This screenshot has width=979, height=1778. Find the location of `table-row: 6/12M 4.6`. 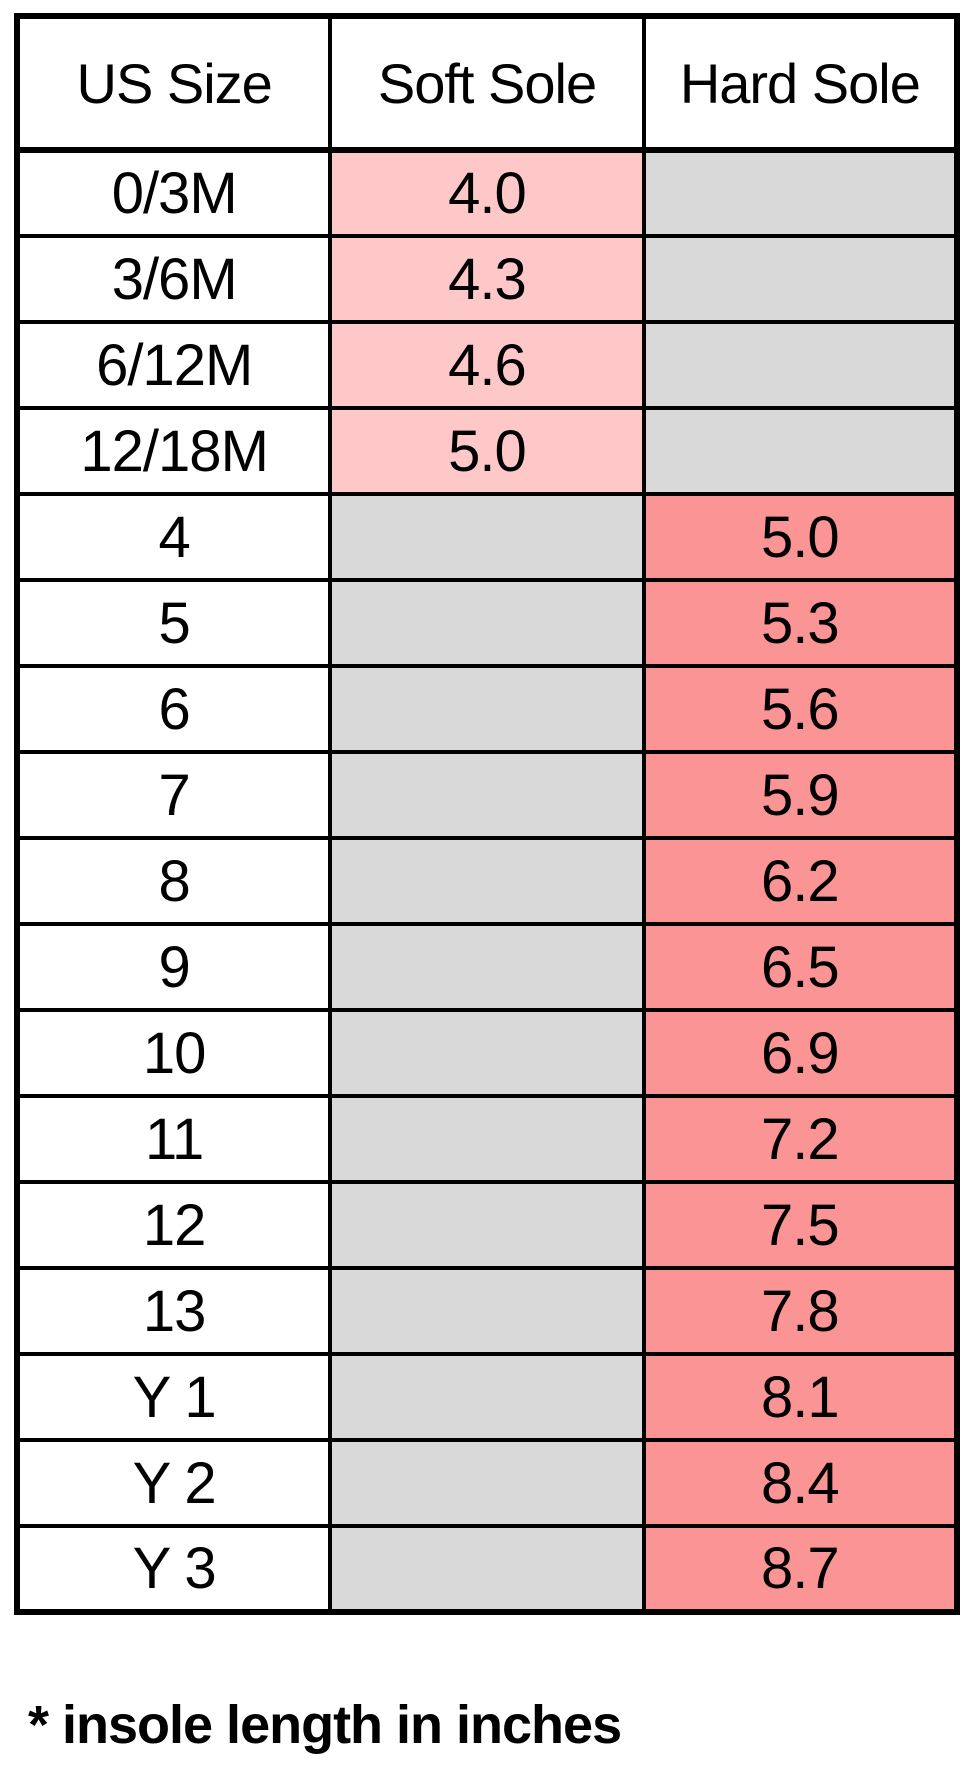

table-row: 6/12M 4.6 is located at coordinates (487, 365).